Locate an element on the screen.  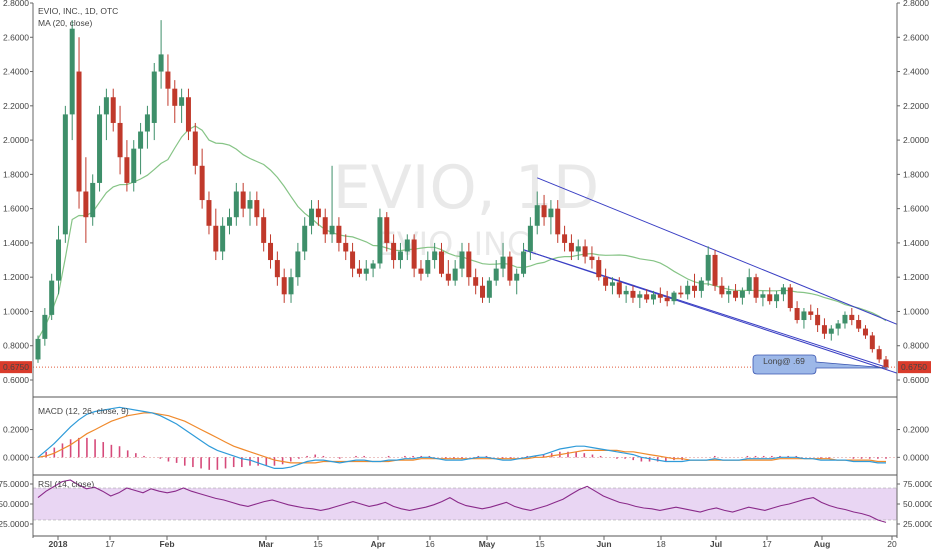
x-tick-label: May is located at coordinates (487, 544).